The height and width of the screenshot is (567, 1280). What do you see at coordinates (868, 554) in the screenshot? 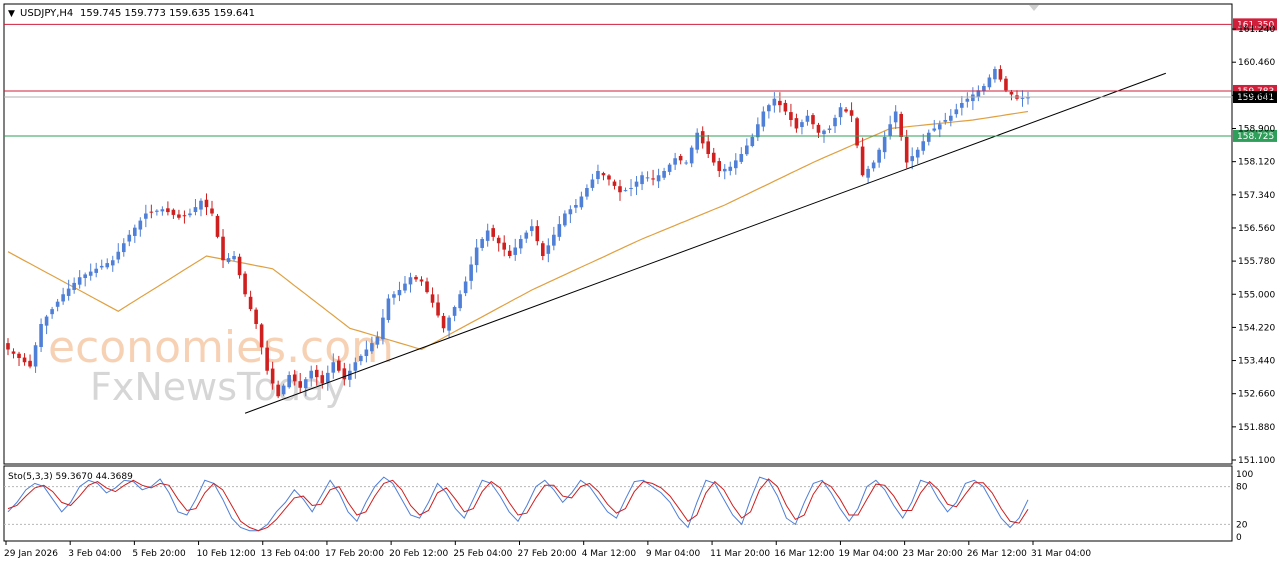
I see `time-tick-label: 19 Mar 04:00` at bounding box center [868, 554].